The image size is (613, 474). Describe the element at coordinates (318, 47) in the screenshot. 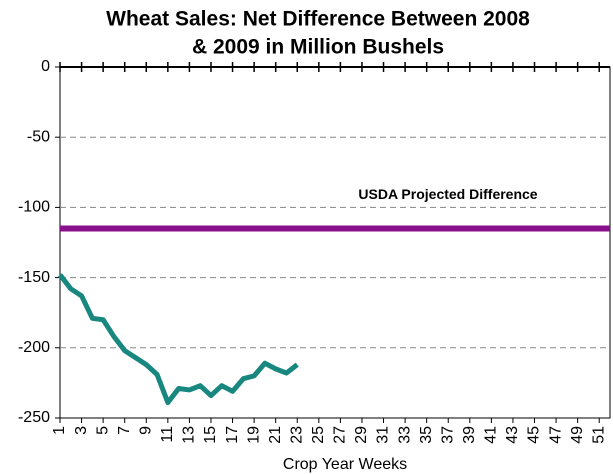

I see `chart-title: & 2009 in Million Bushels` at that location.